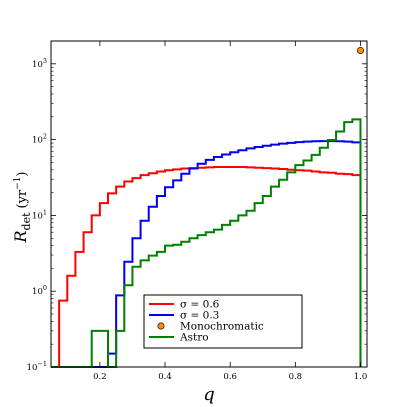 Image resolution: width=407 pixels, height=407 pixels. Describe the element at coordinates (165, 377) in the screenshot. I see `x-tick-label-1: 0.4` at that location.